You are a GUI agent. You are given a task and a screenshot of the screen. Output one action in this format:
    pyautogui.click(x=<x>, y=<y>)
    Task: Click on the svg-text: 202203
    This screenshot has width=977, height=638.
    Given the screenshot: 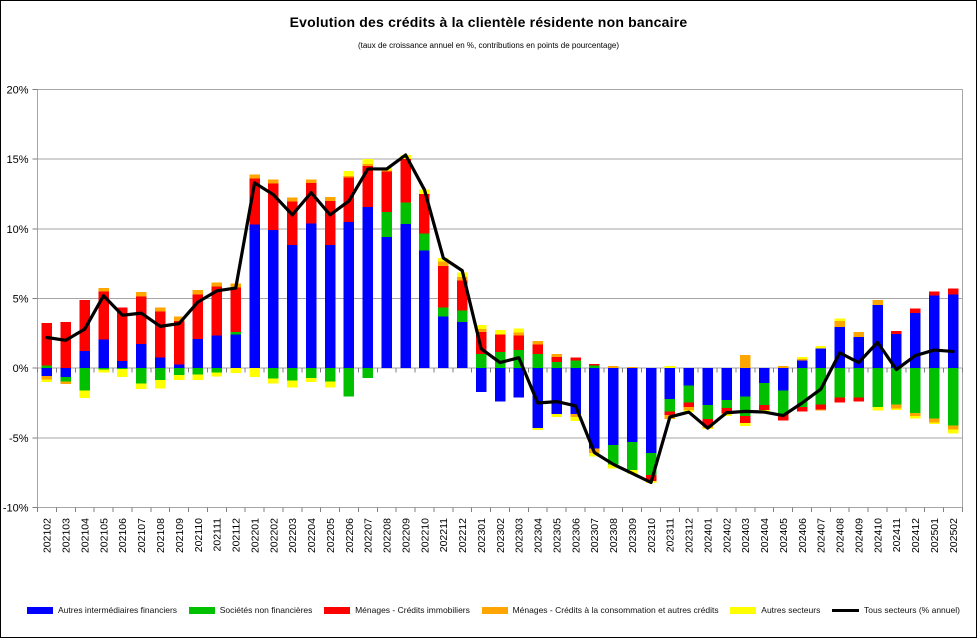 What is the action you would take?
    pyautogui.click(x=293, y=535)
    